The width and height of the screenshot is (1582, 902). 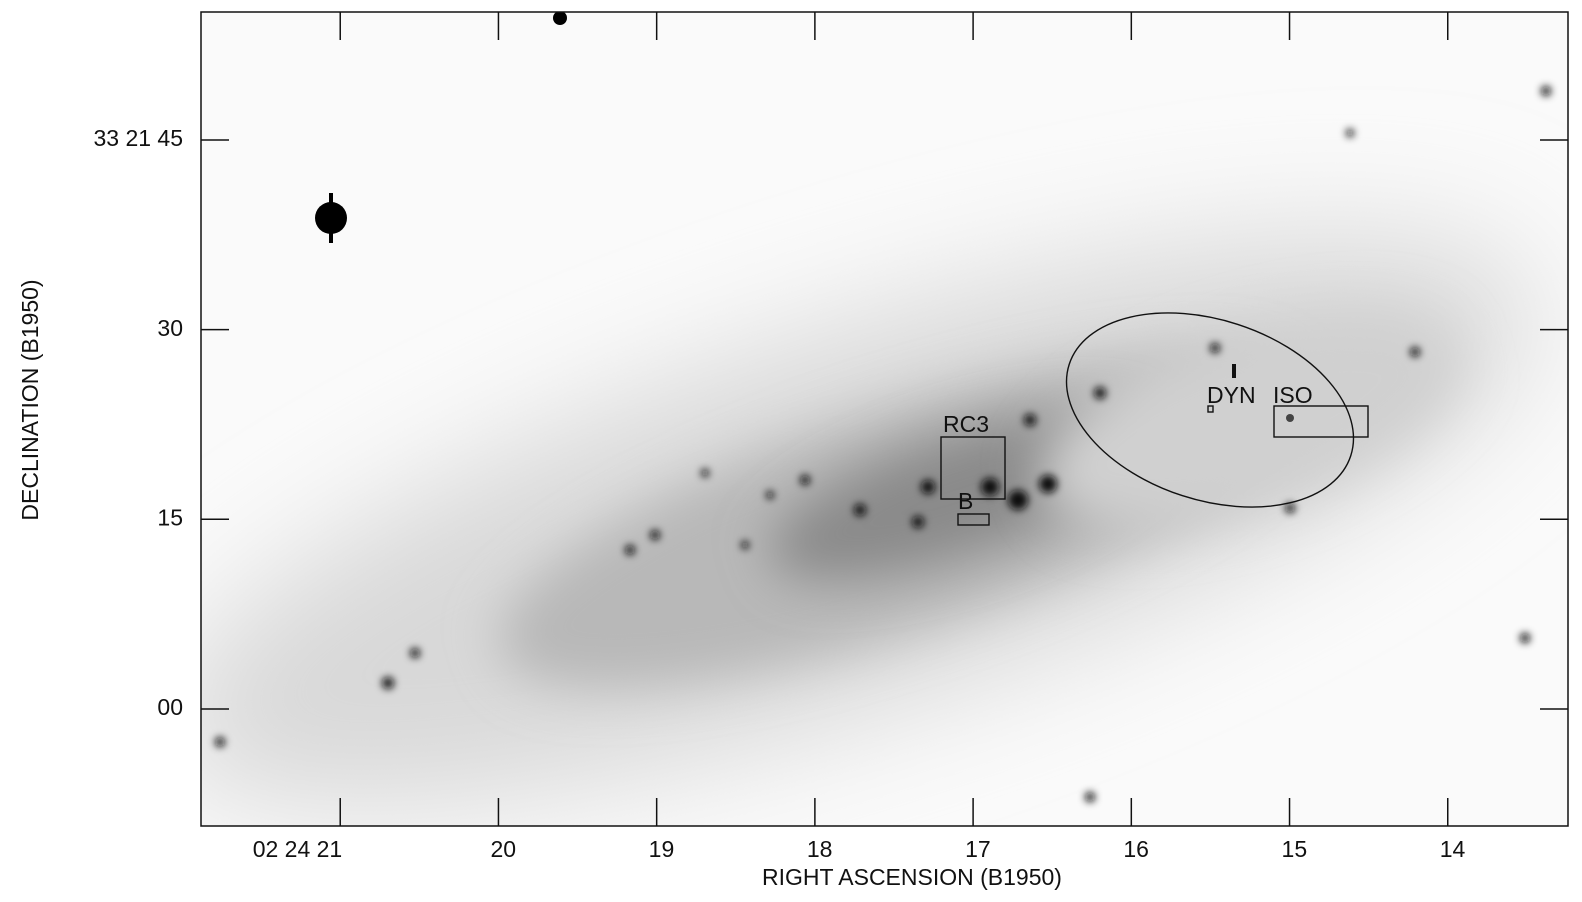 I want to click on y-axis-label: DECLINATION (B1950), so click(x=30, y=399).